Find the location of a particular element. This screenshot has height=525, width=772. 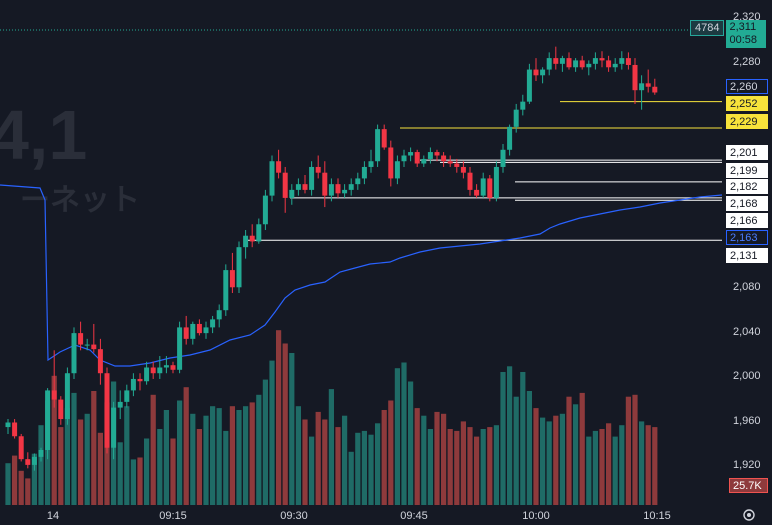

settings-icon is located at coordinates (749, 515).